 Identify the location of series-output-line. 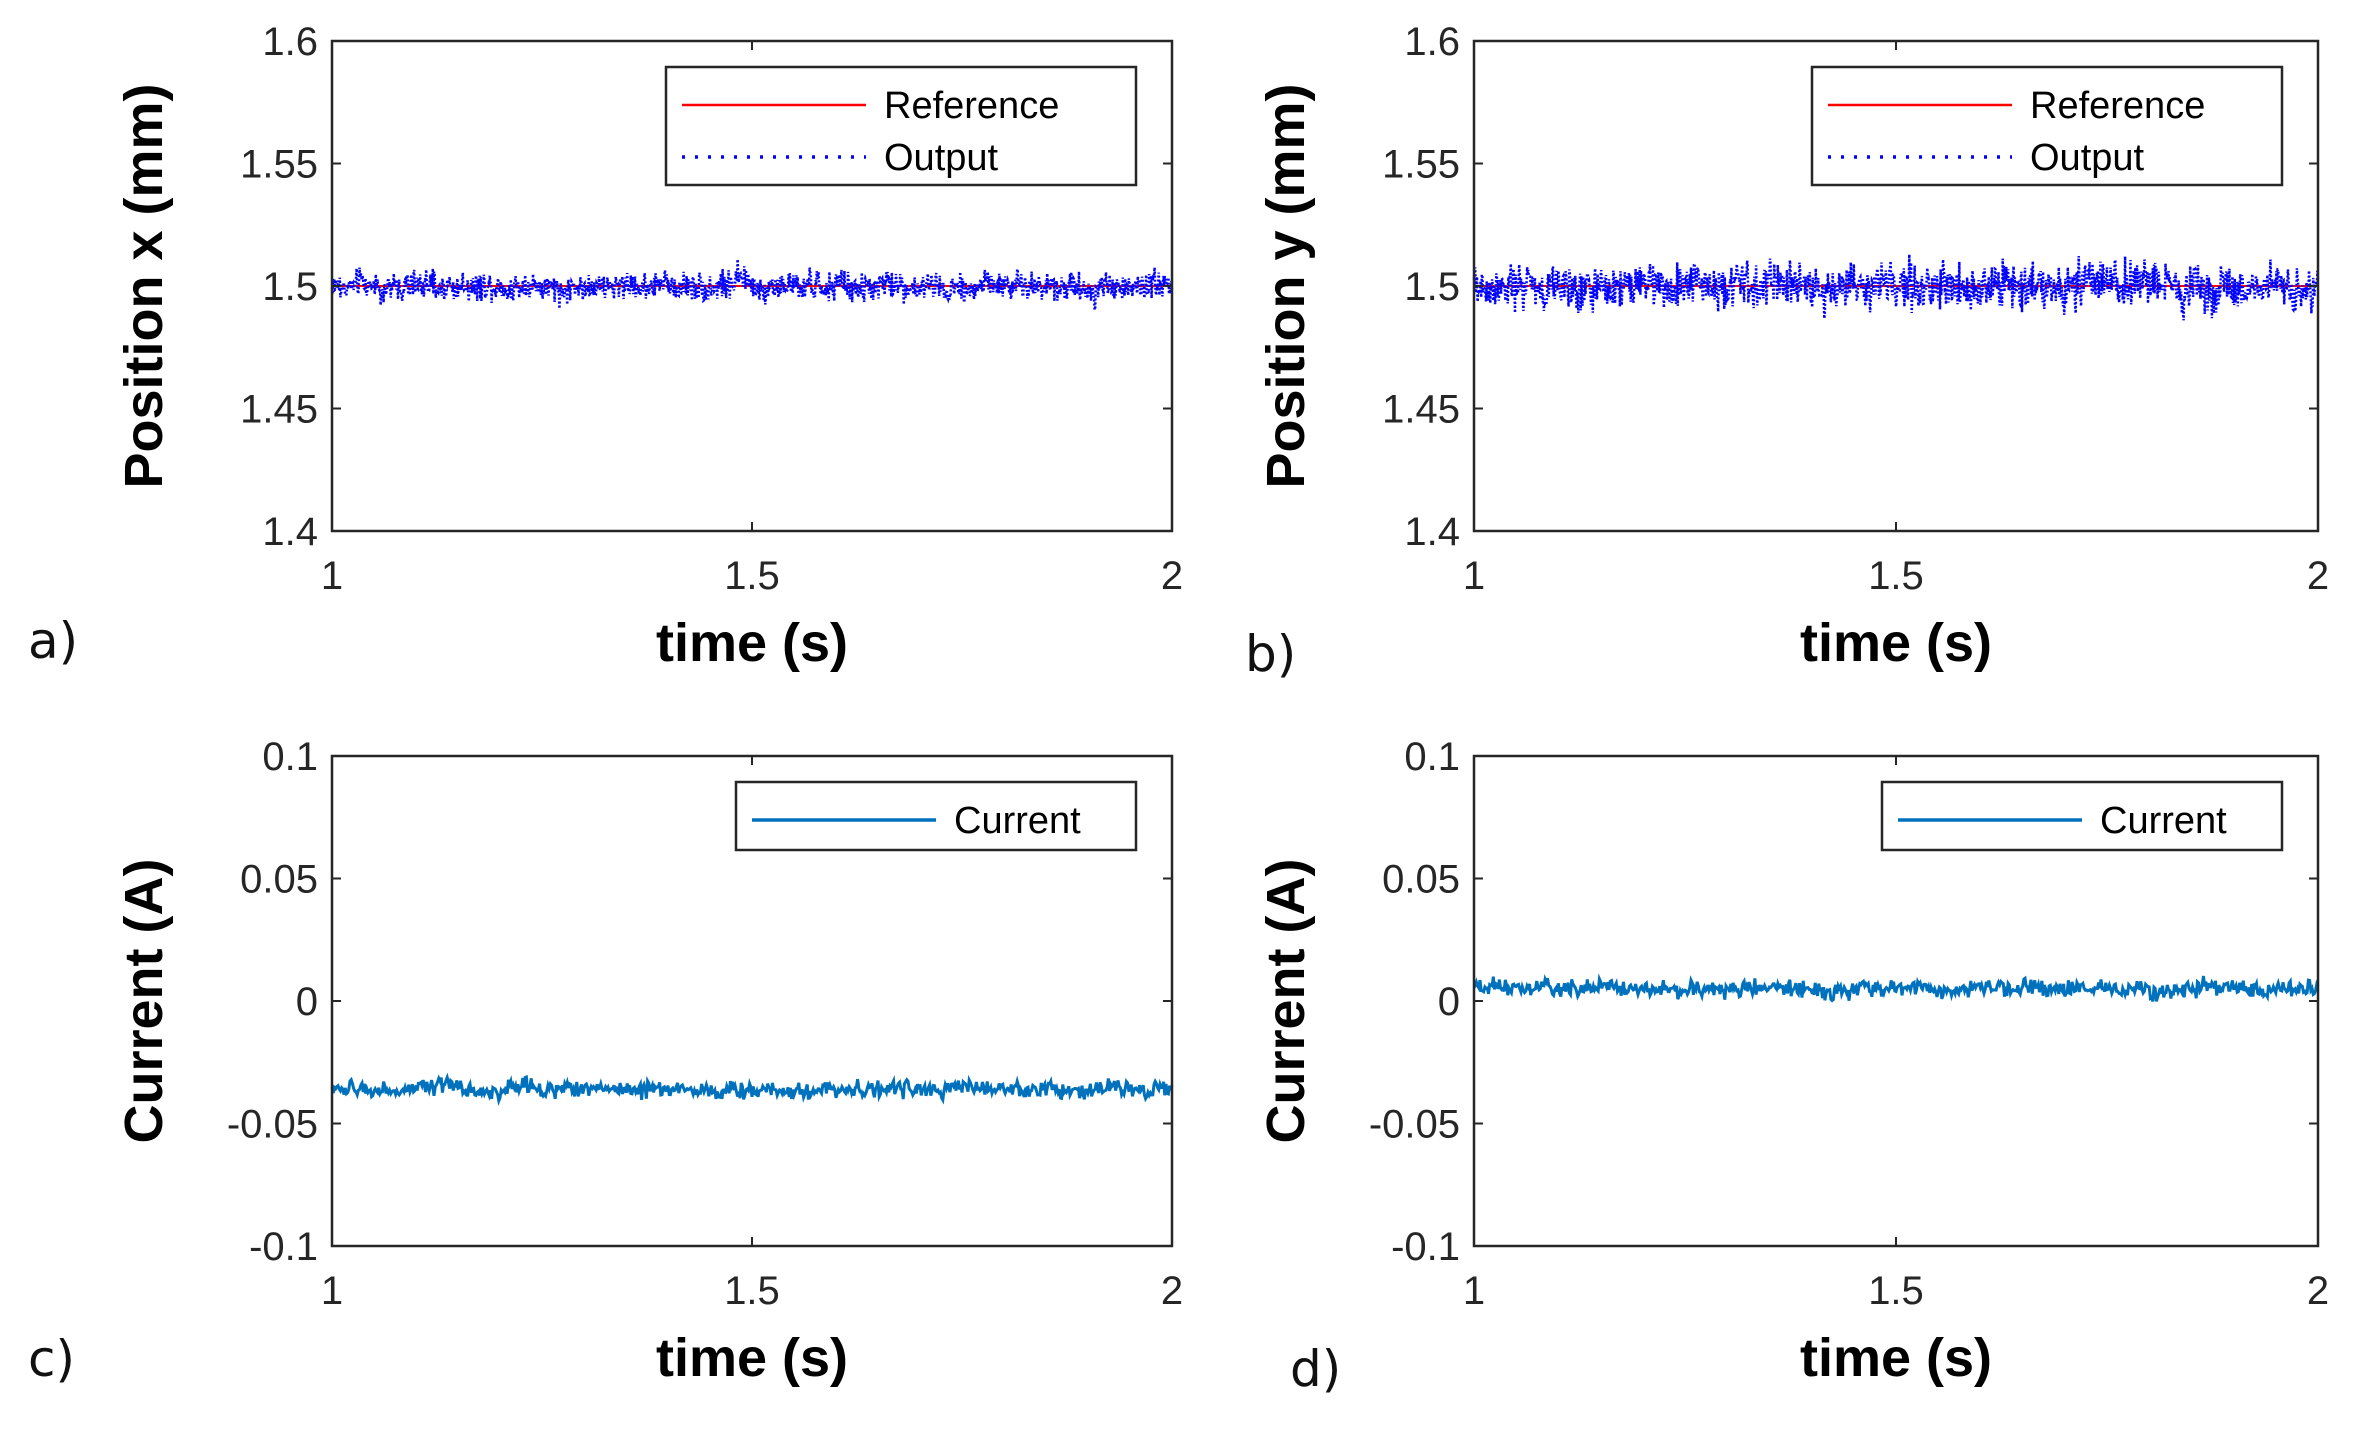
(752, 285).